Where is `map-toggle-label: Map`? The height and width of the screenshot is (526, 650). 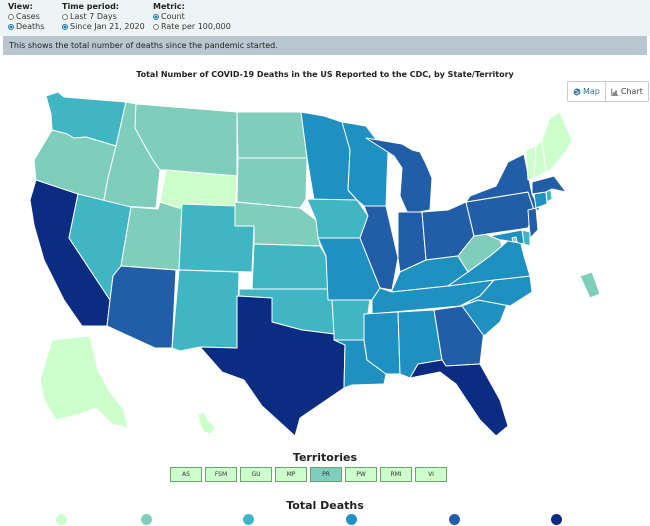 map-toggle-label: Map is located at coordinates (591, 91).